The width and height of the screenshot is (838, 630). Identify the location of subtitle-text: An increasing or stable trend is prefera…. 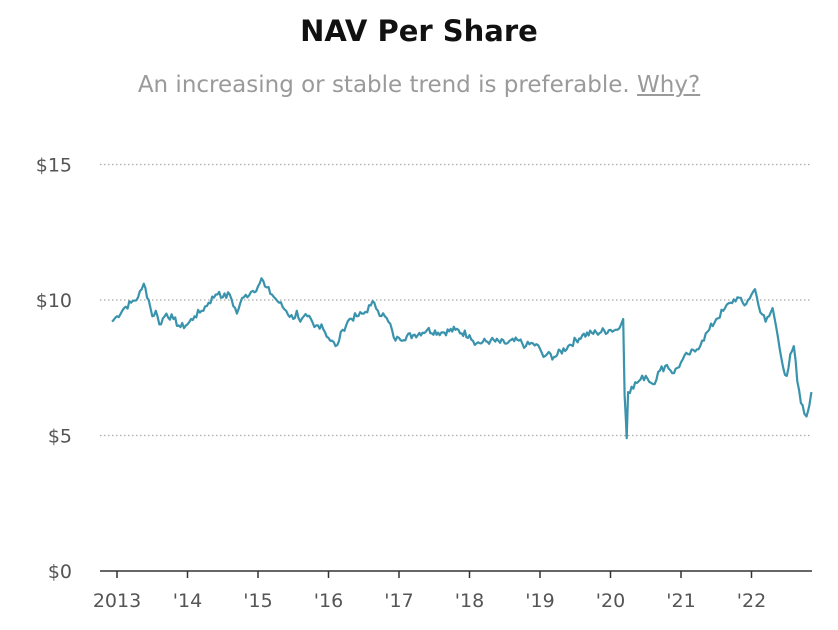
(383, 85).